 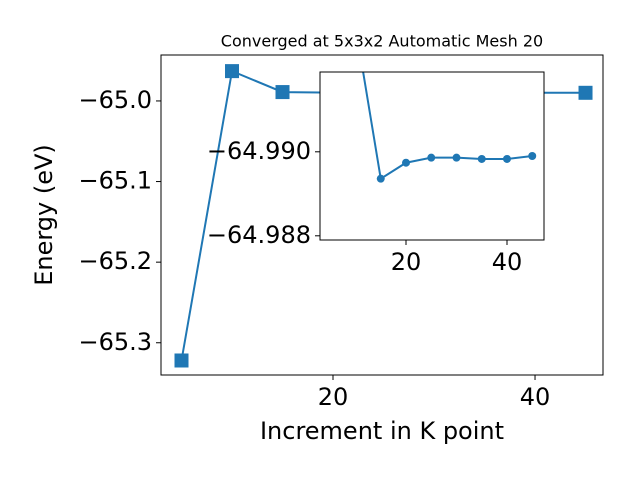 I want to click on axes-frame, so click(x=432, y=156).